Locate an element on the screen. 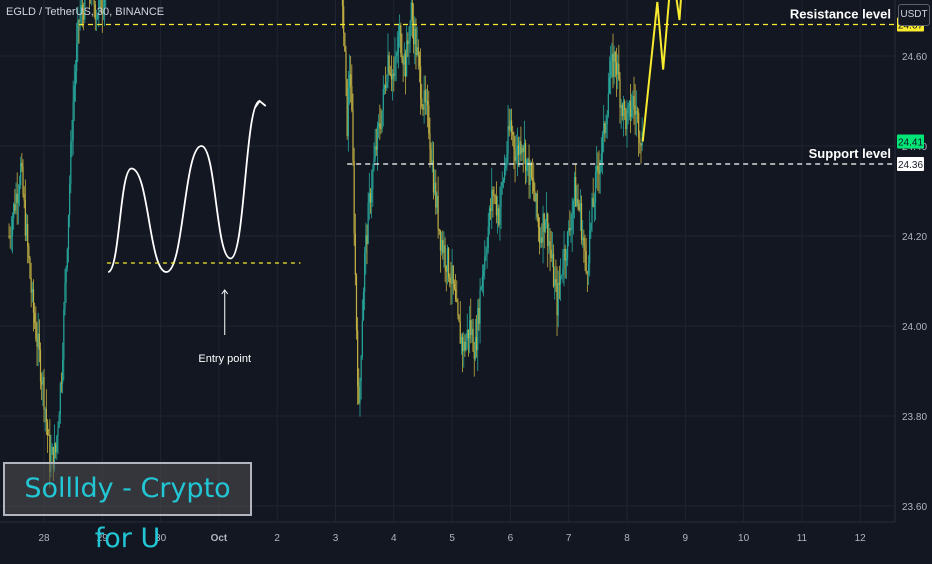 This screenshot has width=932, height=564. symbol-title: EGLD / TetherUS, 30, BINANCE is located at coordinates (85, 12).